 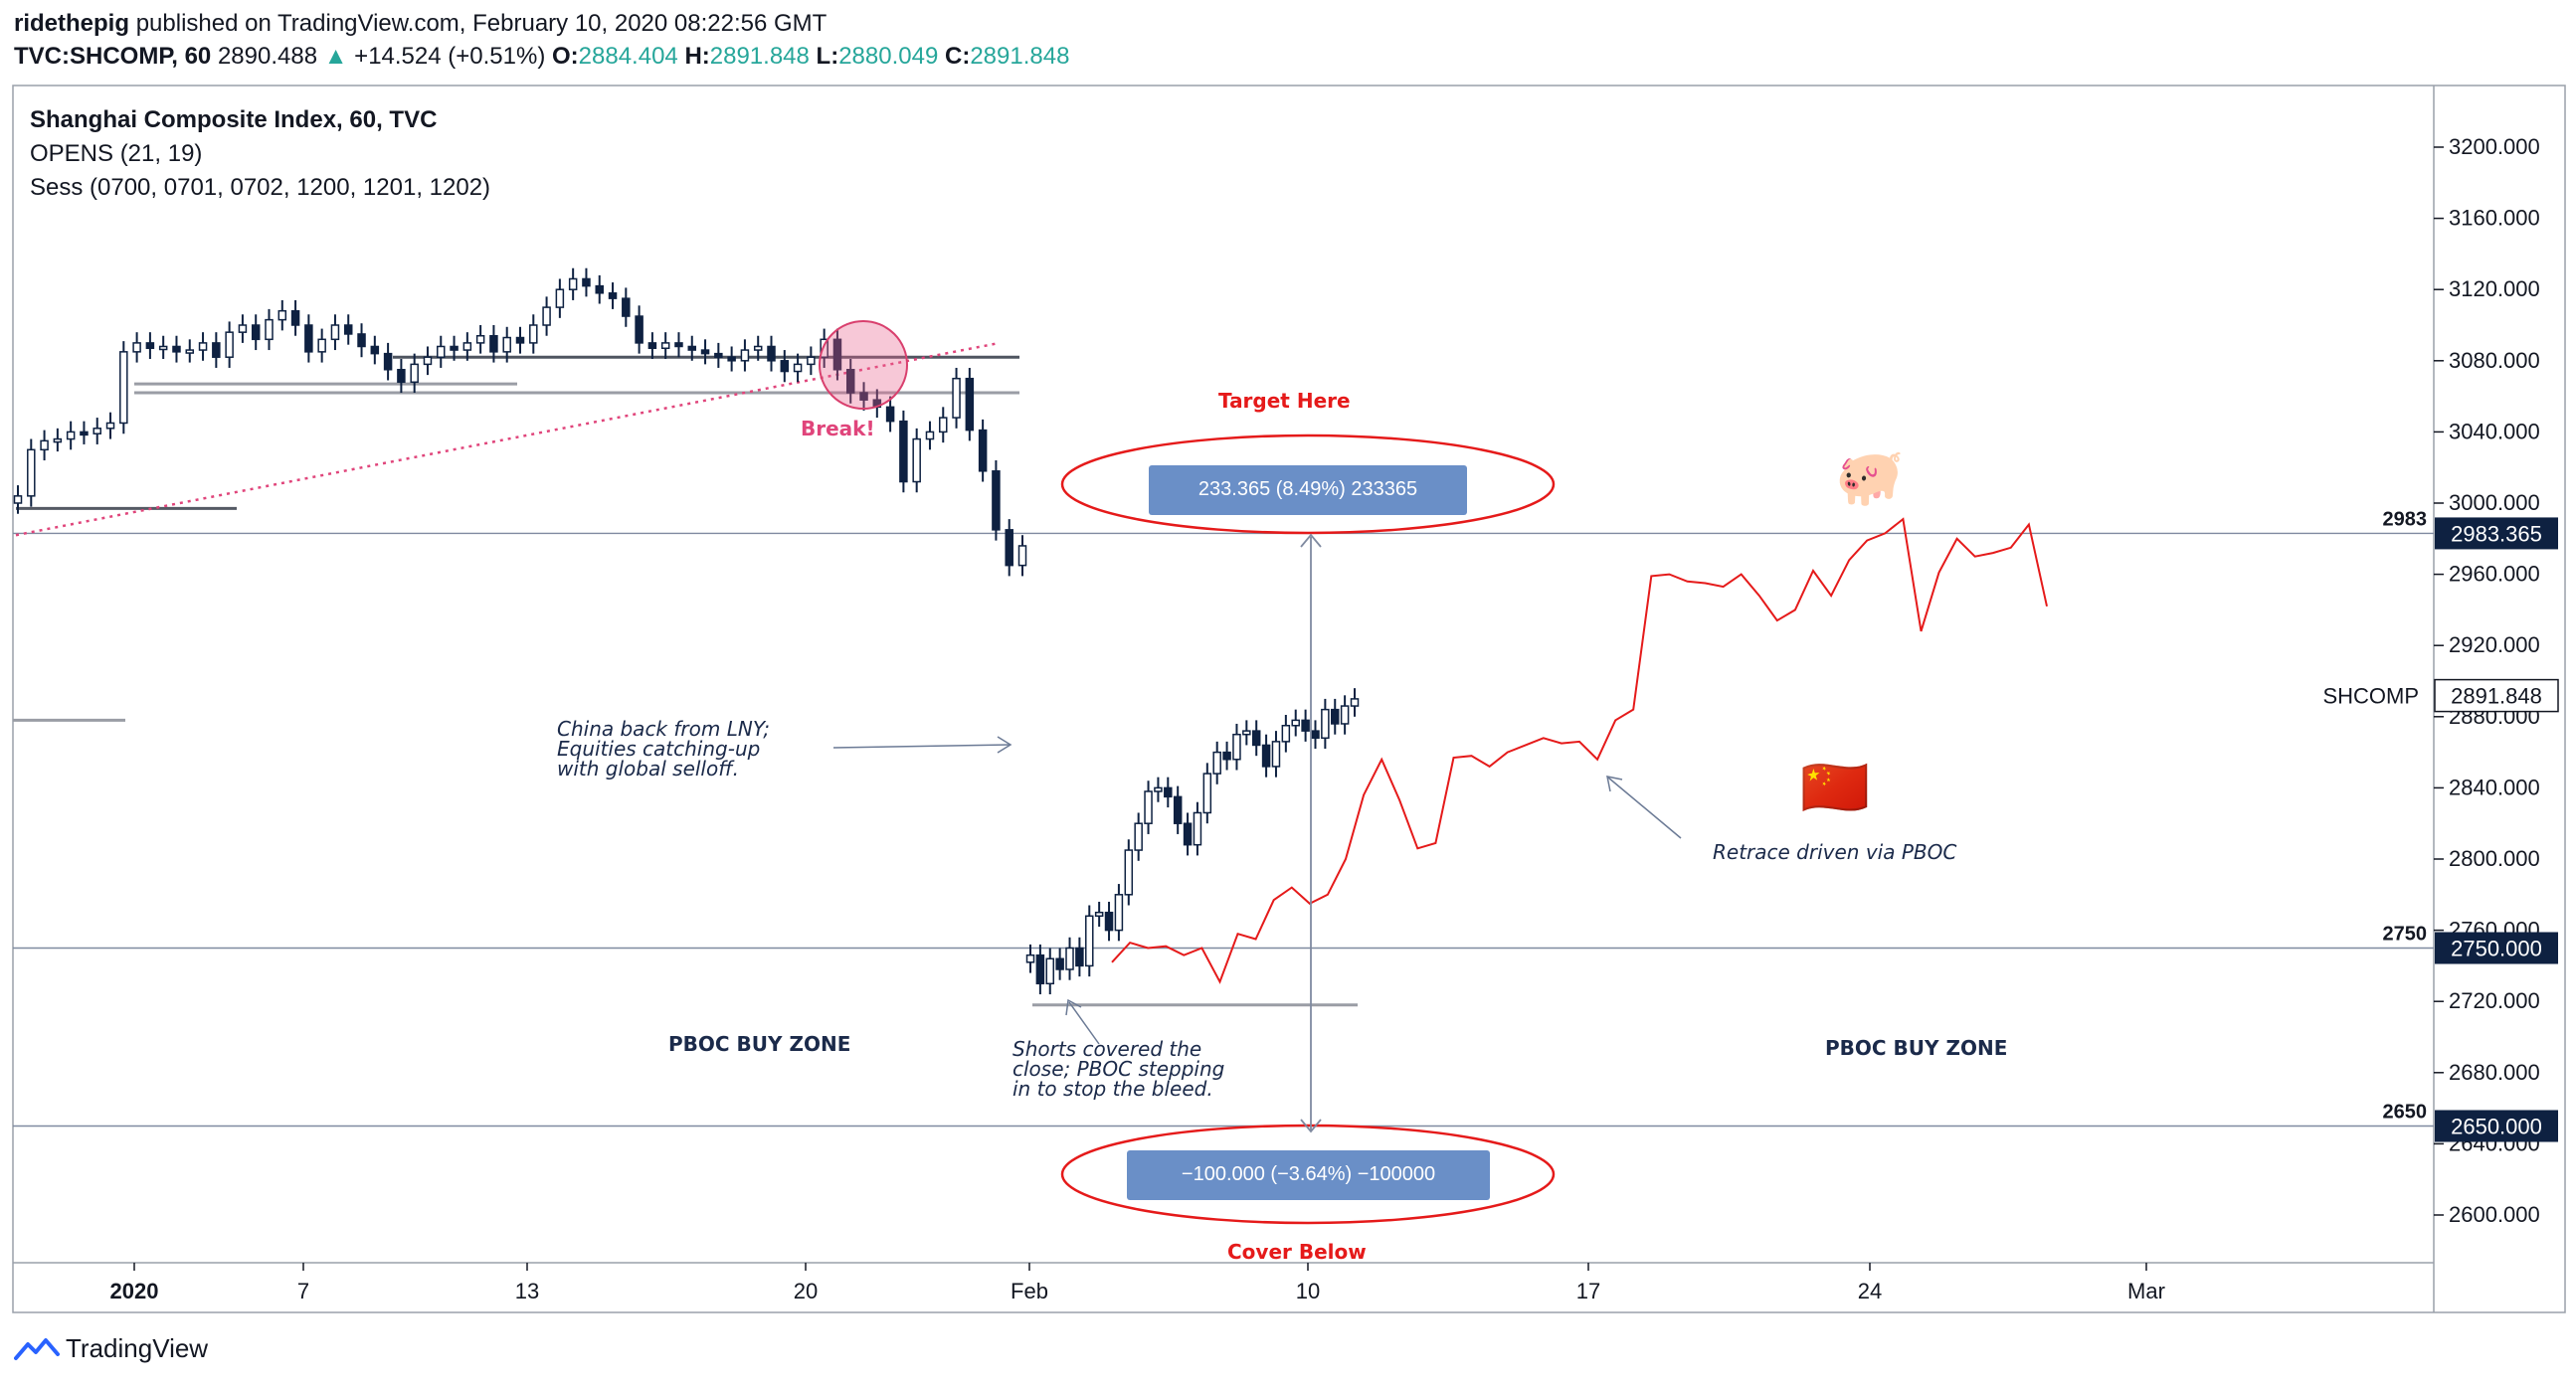 What do you see at coordinates (2496, 534) in the screenshot?
I see `level-price-tag-text: 2983.365` at bounding box center [2496, 534].